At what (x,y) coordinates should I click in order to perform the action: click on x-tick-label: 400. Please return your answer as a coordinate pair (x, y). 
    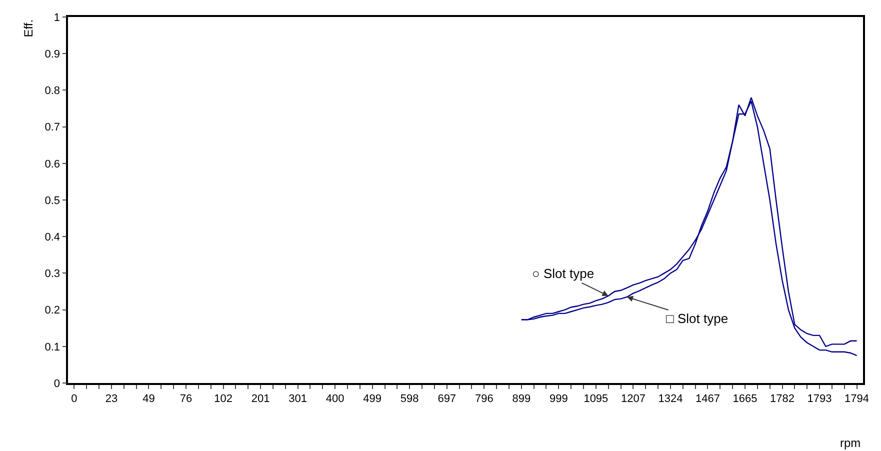
    Looking at the image, I should click on (335, 398).